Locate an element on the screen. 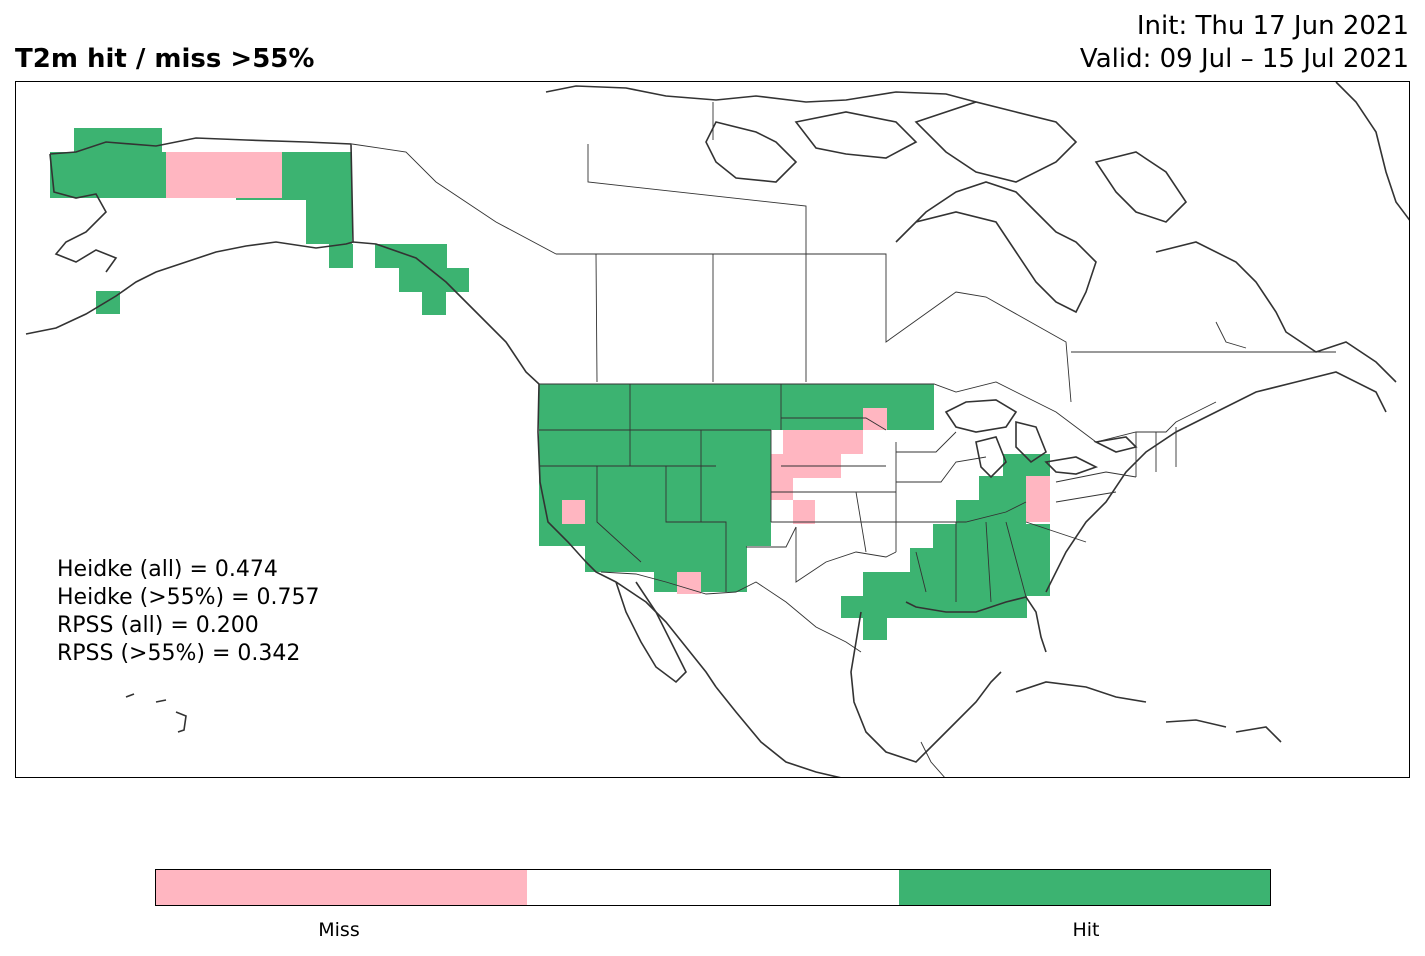  score-heidke-55: Heidke (>55%) = 0.757 is located at coordinates (188, 597).